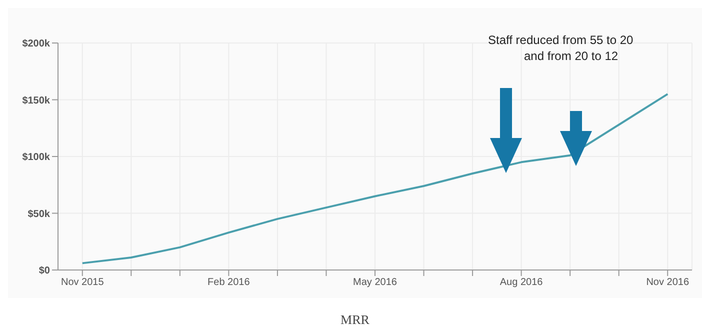 The width and height of the screenshot is (710, 333). What do you see at coordinates (355, 320) in the screenshot?
I see `text: MRR` at bounding box center [355, 320].